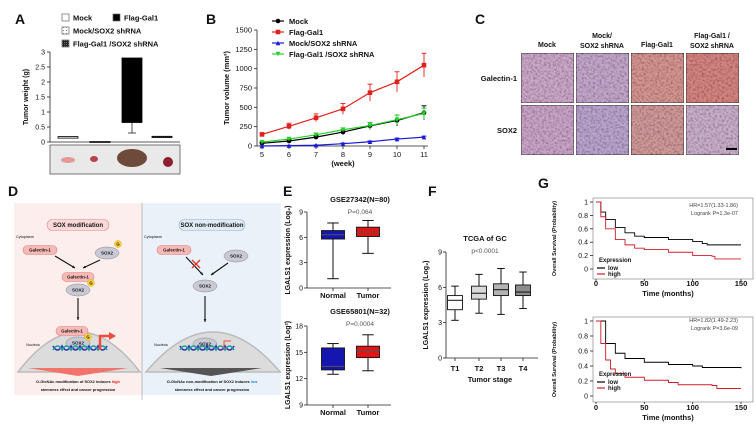  What do you see at coordinates (243, 68) in the screenshot?
I see `y-tick-label: 1000` at bounding box center [243, 68].